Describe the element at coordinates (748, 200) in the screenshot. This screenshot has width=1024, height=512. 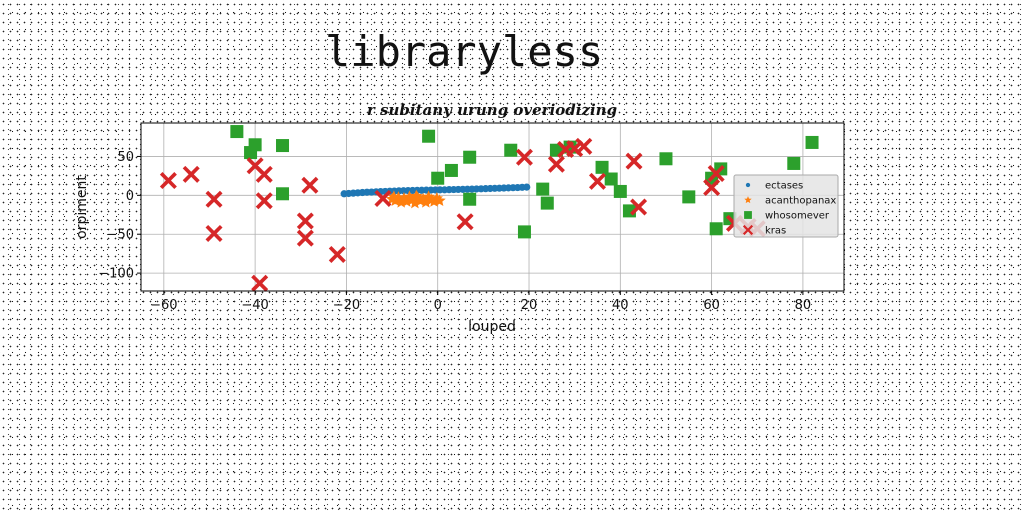
I see `legend-marker-acanthopanax` at that location.